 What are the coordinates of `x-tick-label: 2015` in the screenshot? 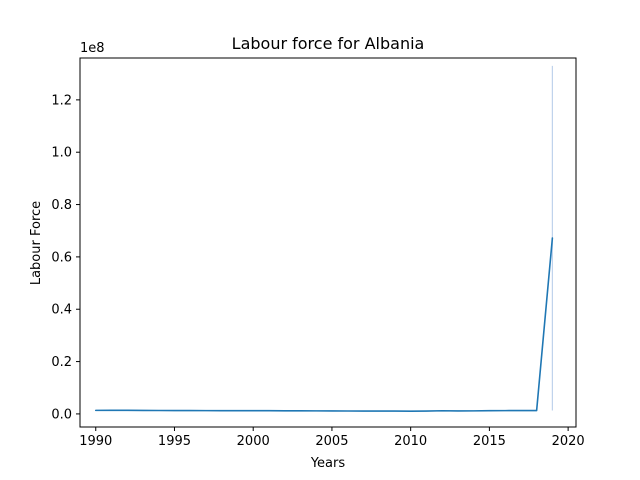 It's located at (489, 441).